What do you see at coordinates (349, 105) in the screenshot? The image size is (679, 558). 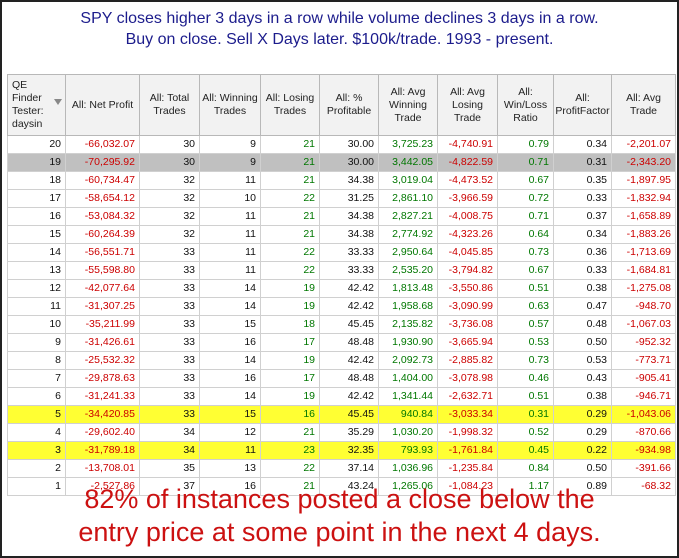 I see `col-header-pct-profitable: All: % Profitable` at bounding box center [349, 105].